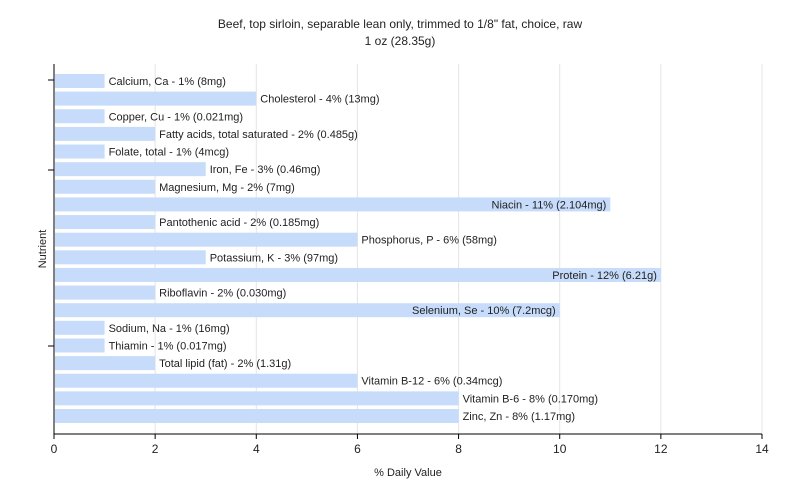 The width and height of the screenshot is (800, 500). I want to click on bar-label: Vitamin B-12 - 6% (0.34mcg), so click(431, 382).